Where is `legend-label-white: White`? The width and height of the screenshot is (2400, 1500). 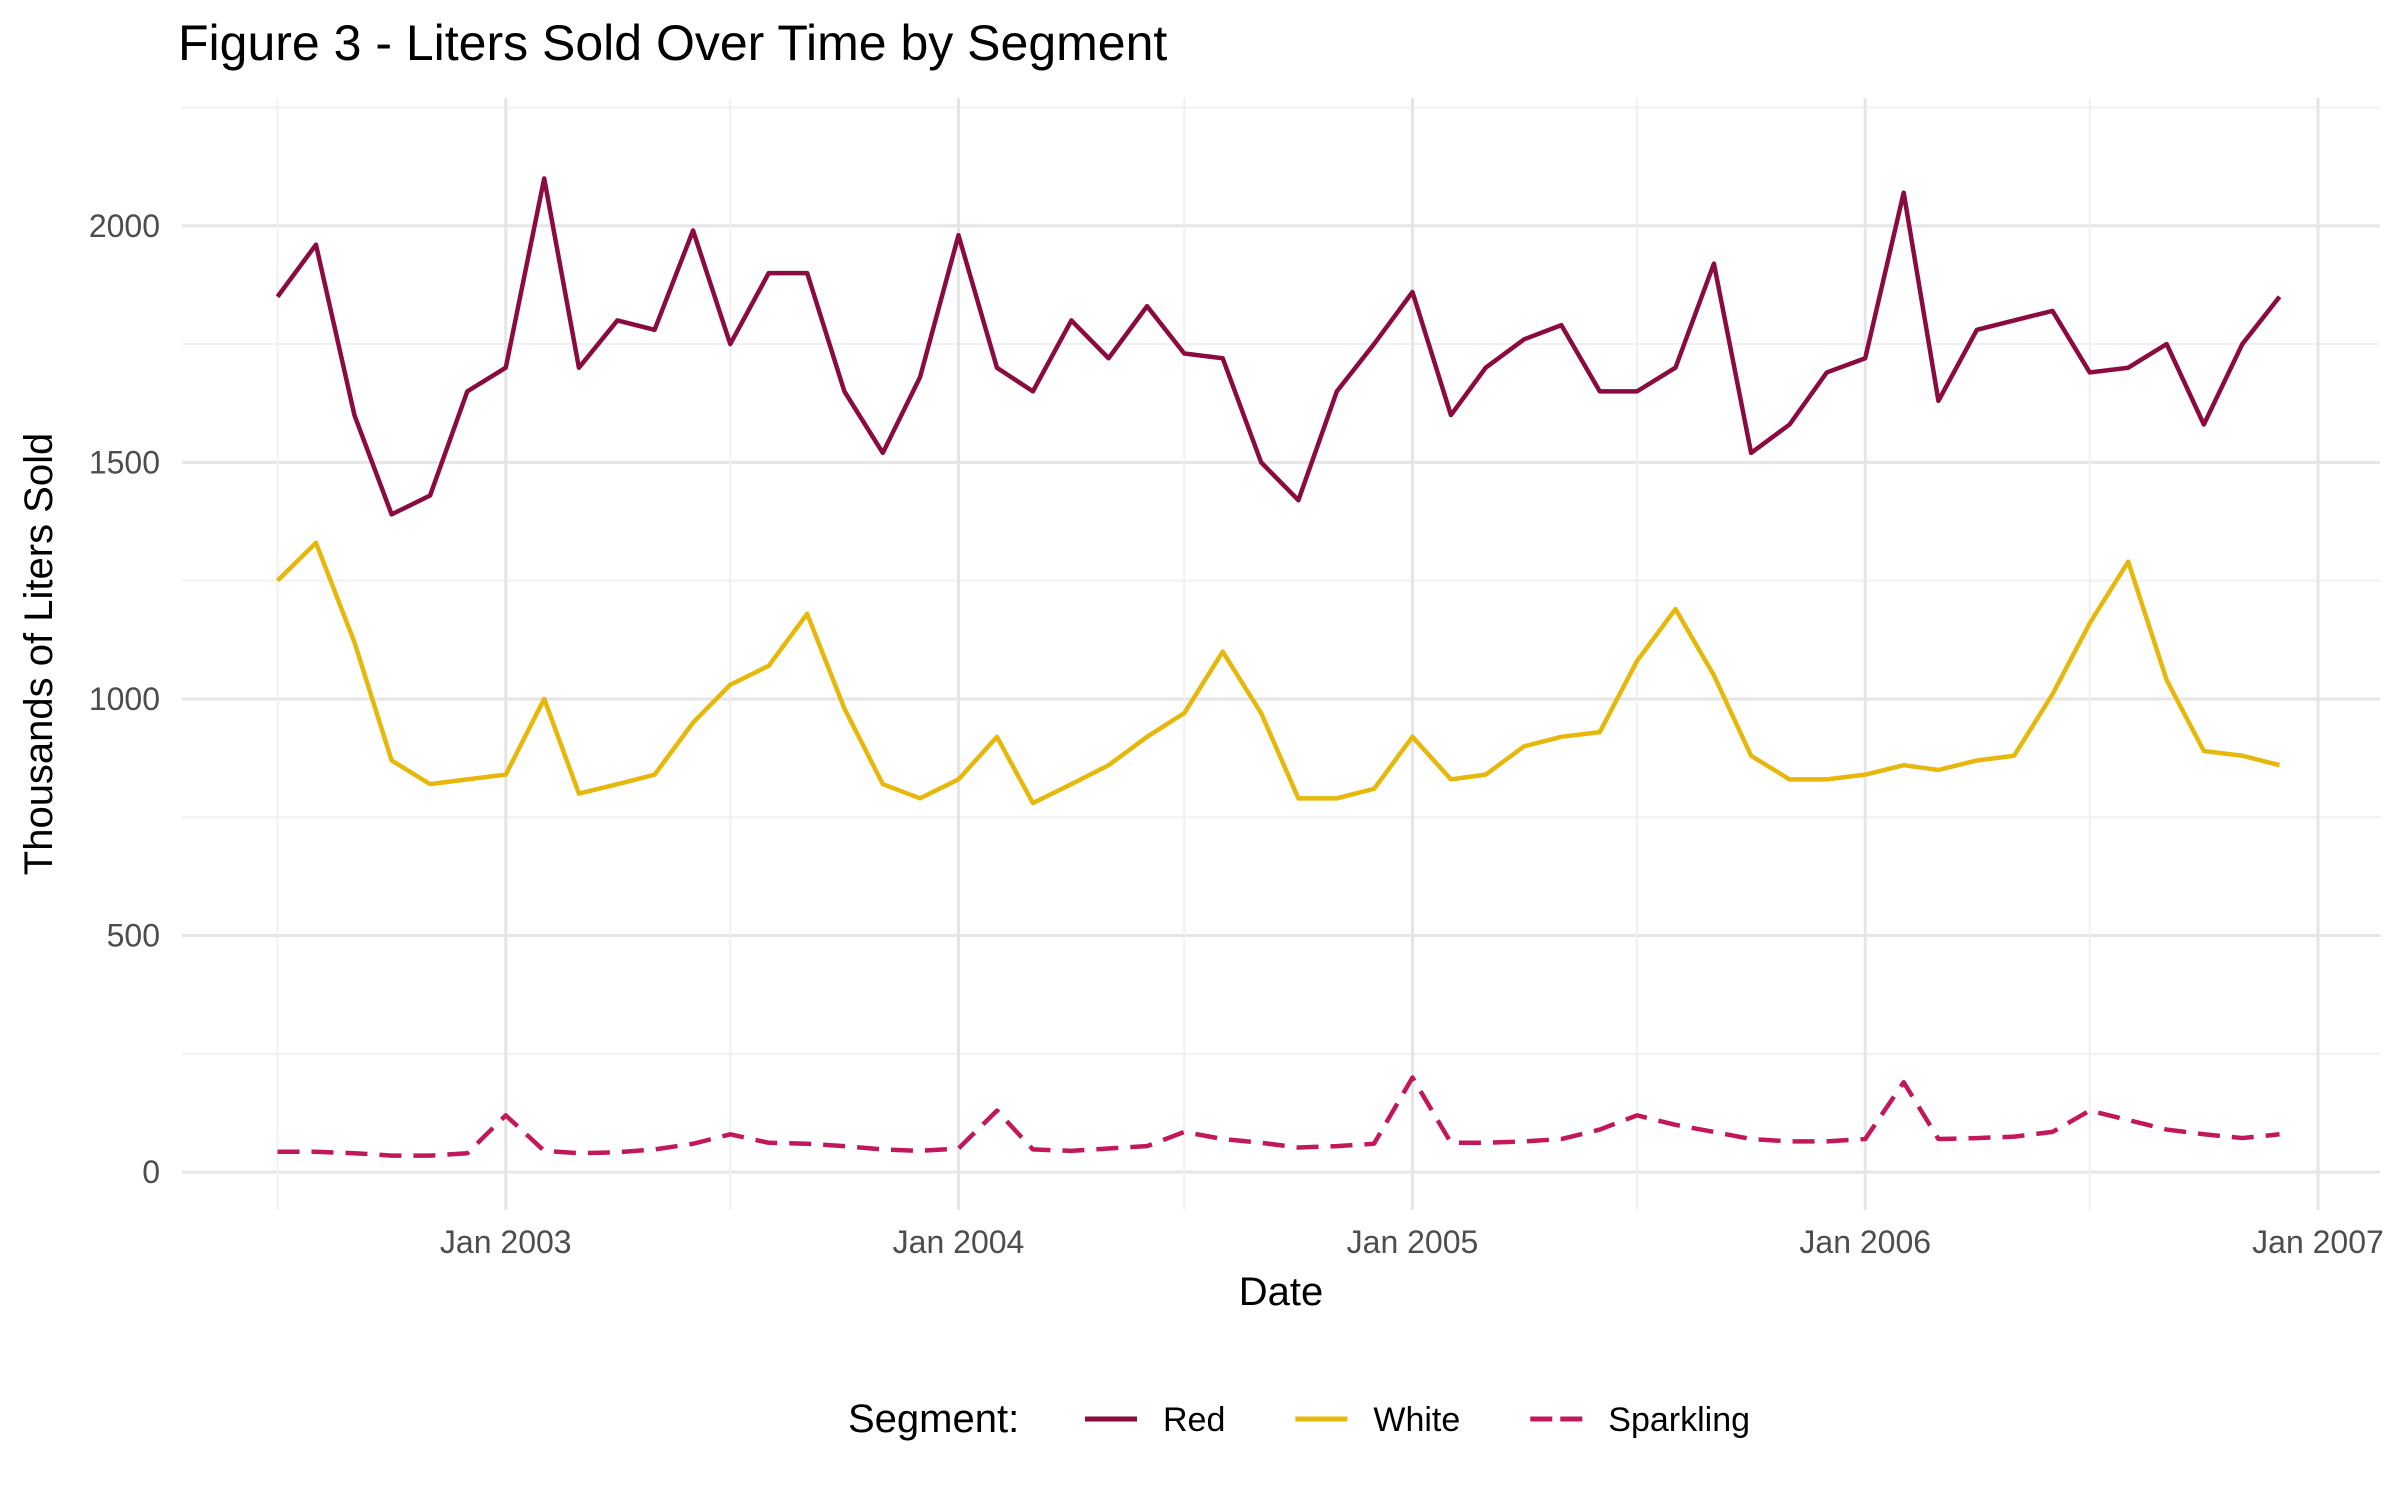 legend-label-white: White is located at coordinates (1416, 1420).